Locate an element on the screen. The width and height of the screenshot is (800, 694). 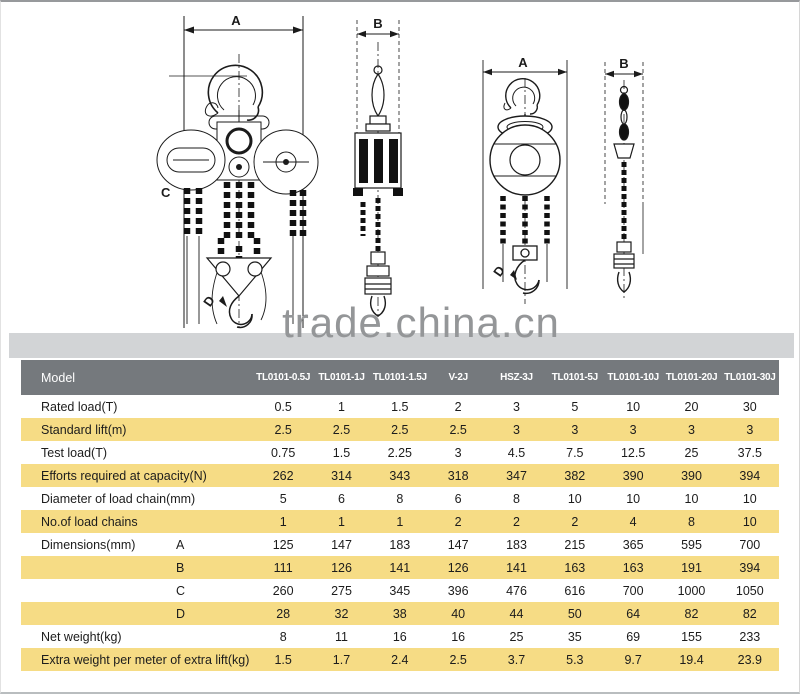
table-row: Diameter of load chain(mm) 5 6 8 6 8 10 10 10 10 is located at coordinates (400, 498).